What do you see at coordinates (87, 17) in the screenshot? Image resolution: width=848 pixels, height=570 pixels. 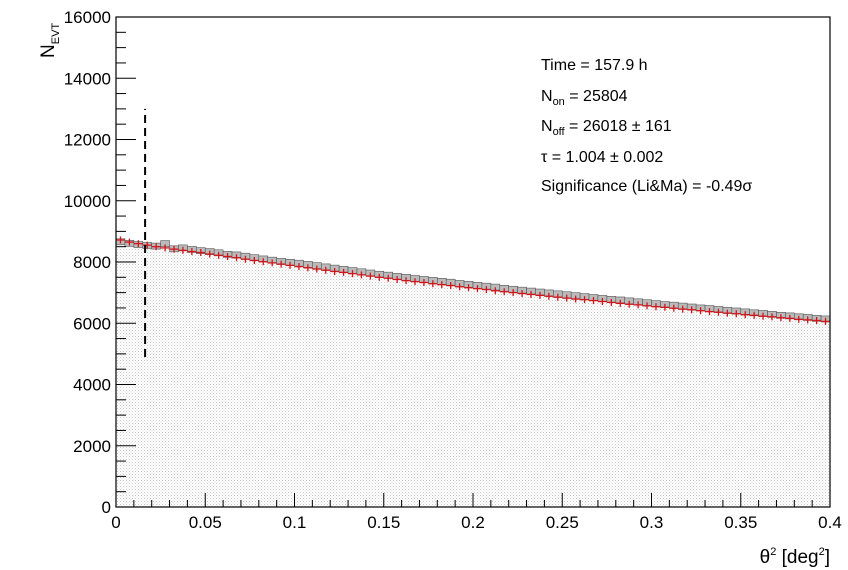 I see `y-tick-label: 16000` at bounding box center [87, 17].